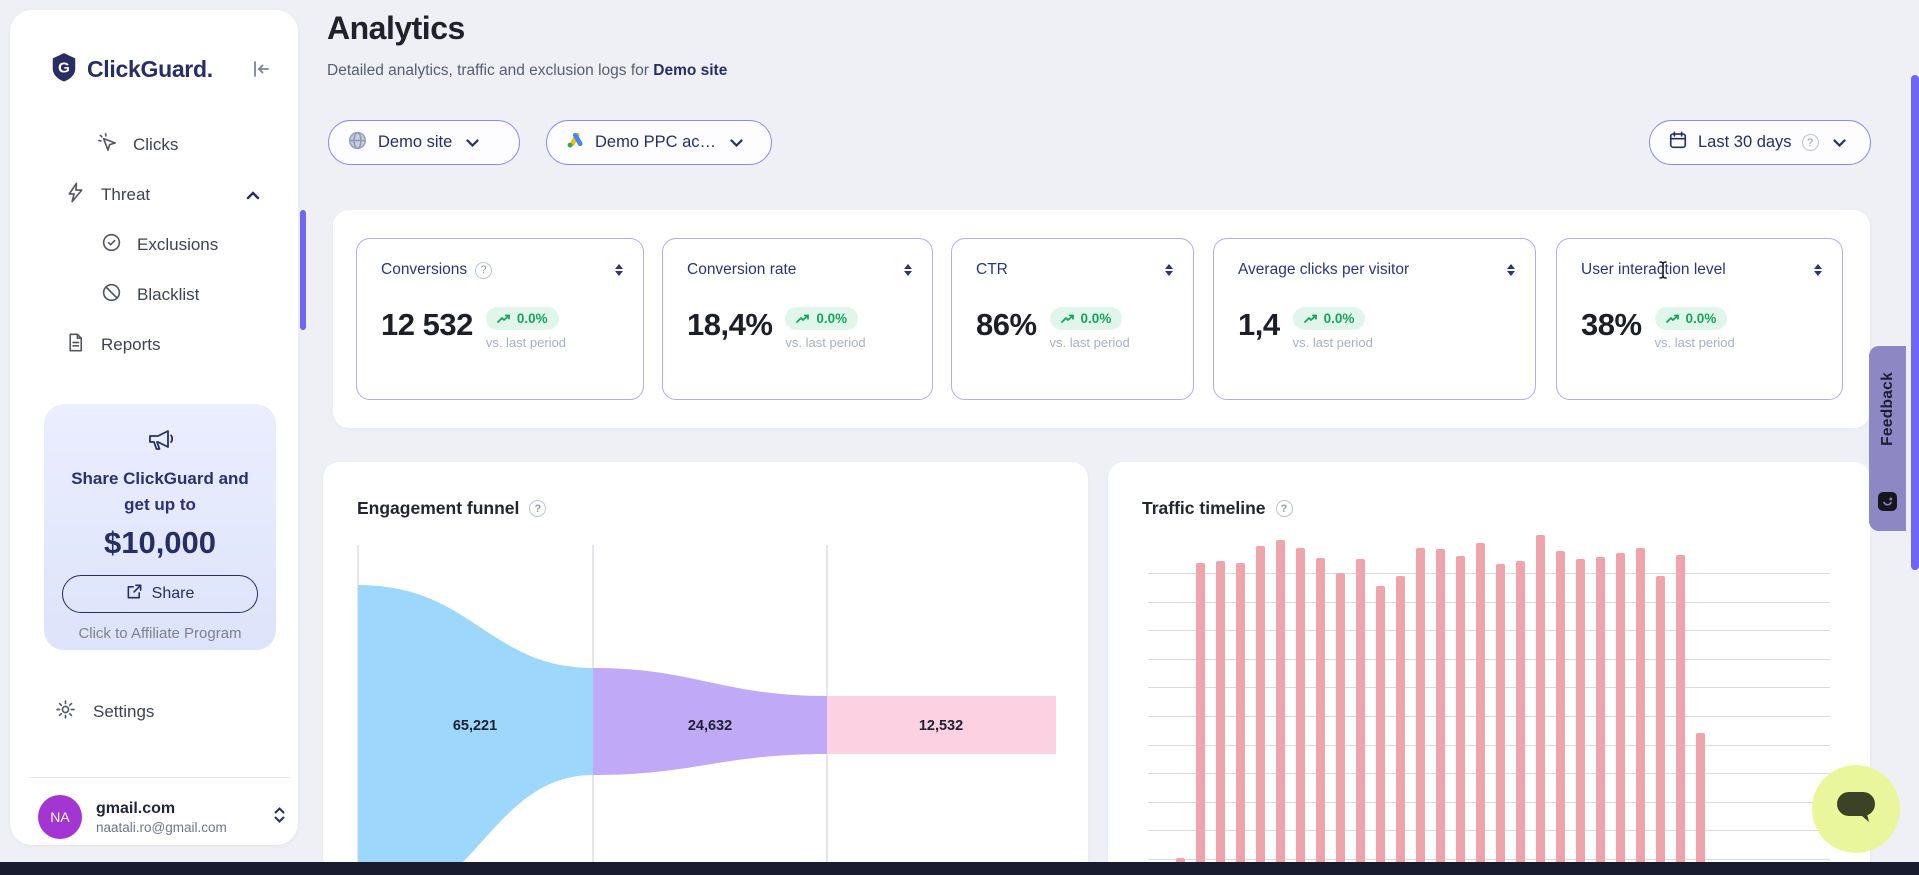  I want to click on account-switcher: NA gmail.com naatali.ro@gmail.com, so click(162, 817).